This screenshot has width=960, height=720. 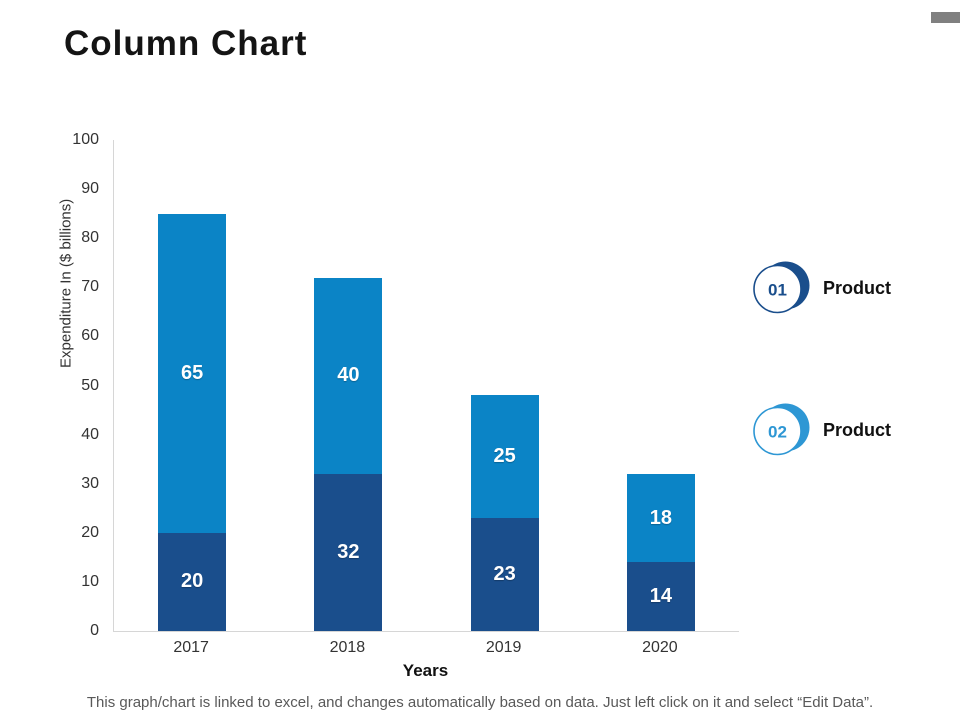 What do you see at coordinates (90, 238) in the screenshot?
I see `y-tick-label: 80` at bounding box center [90, 238].